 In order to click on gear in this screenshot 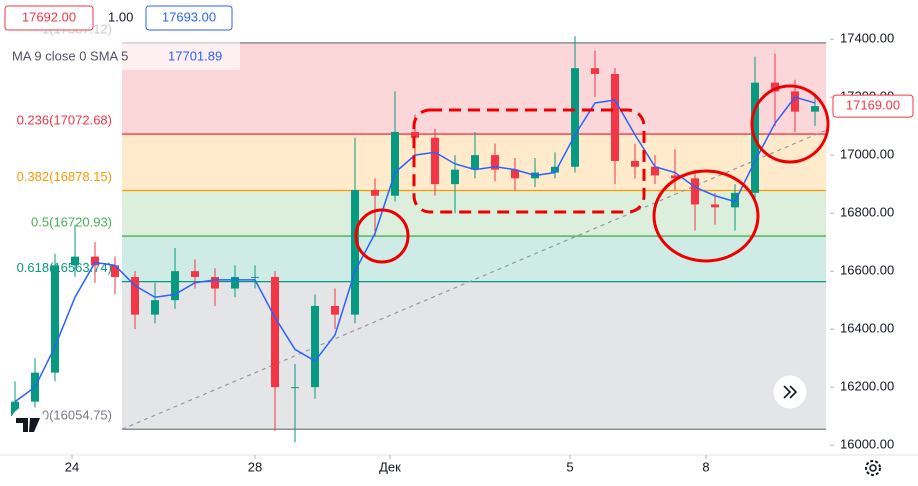, I will do `click(873, 468)`.